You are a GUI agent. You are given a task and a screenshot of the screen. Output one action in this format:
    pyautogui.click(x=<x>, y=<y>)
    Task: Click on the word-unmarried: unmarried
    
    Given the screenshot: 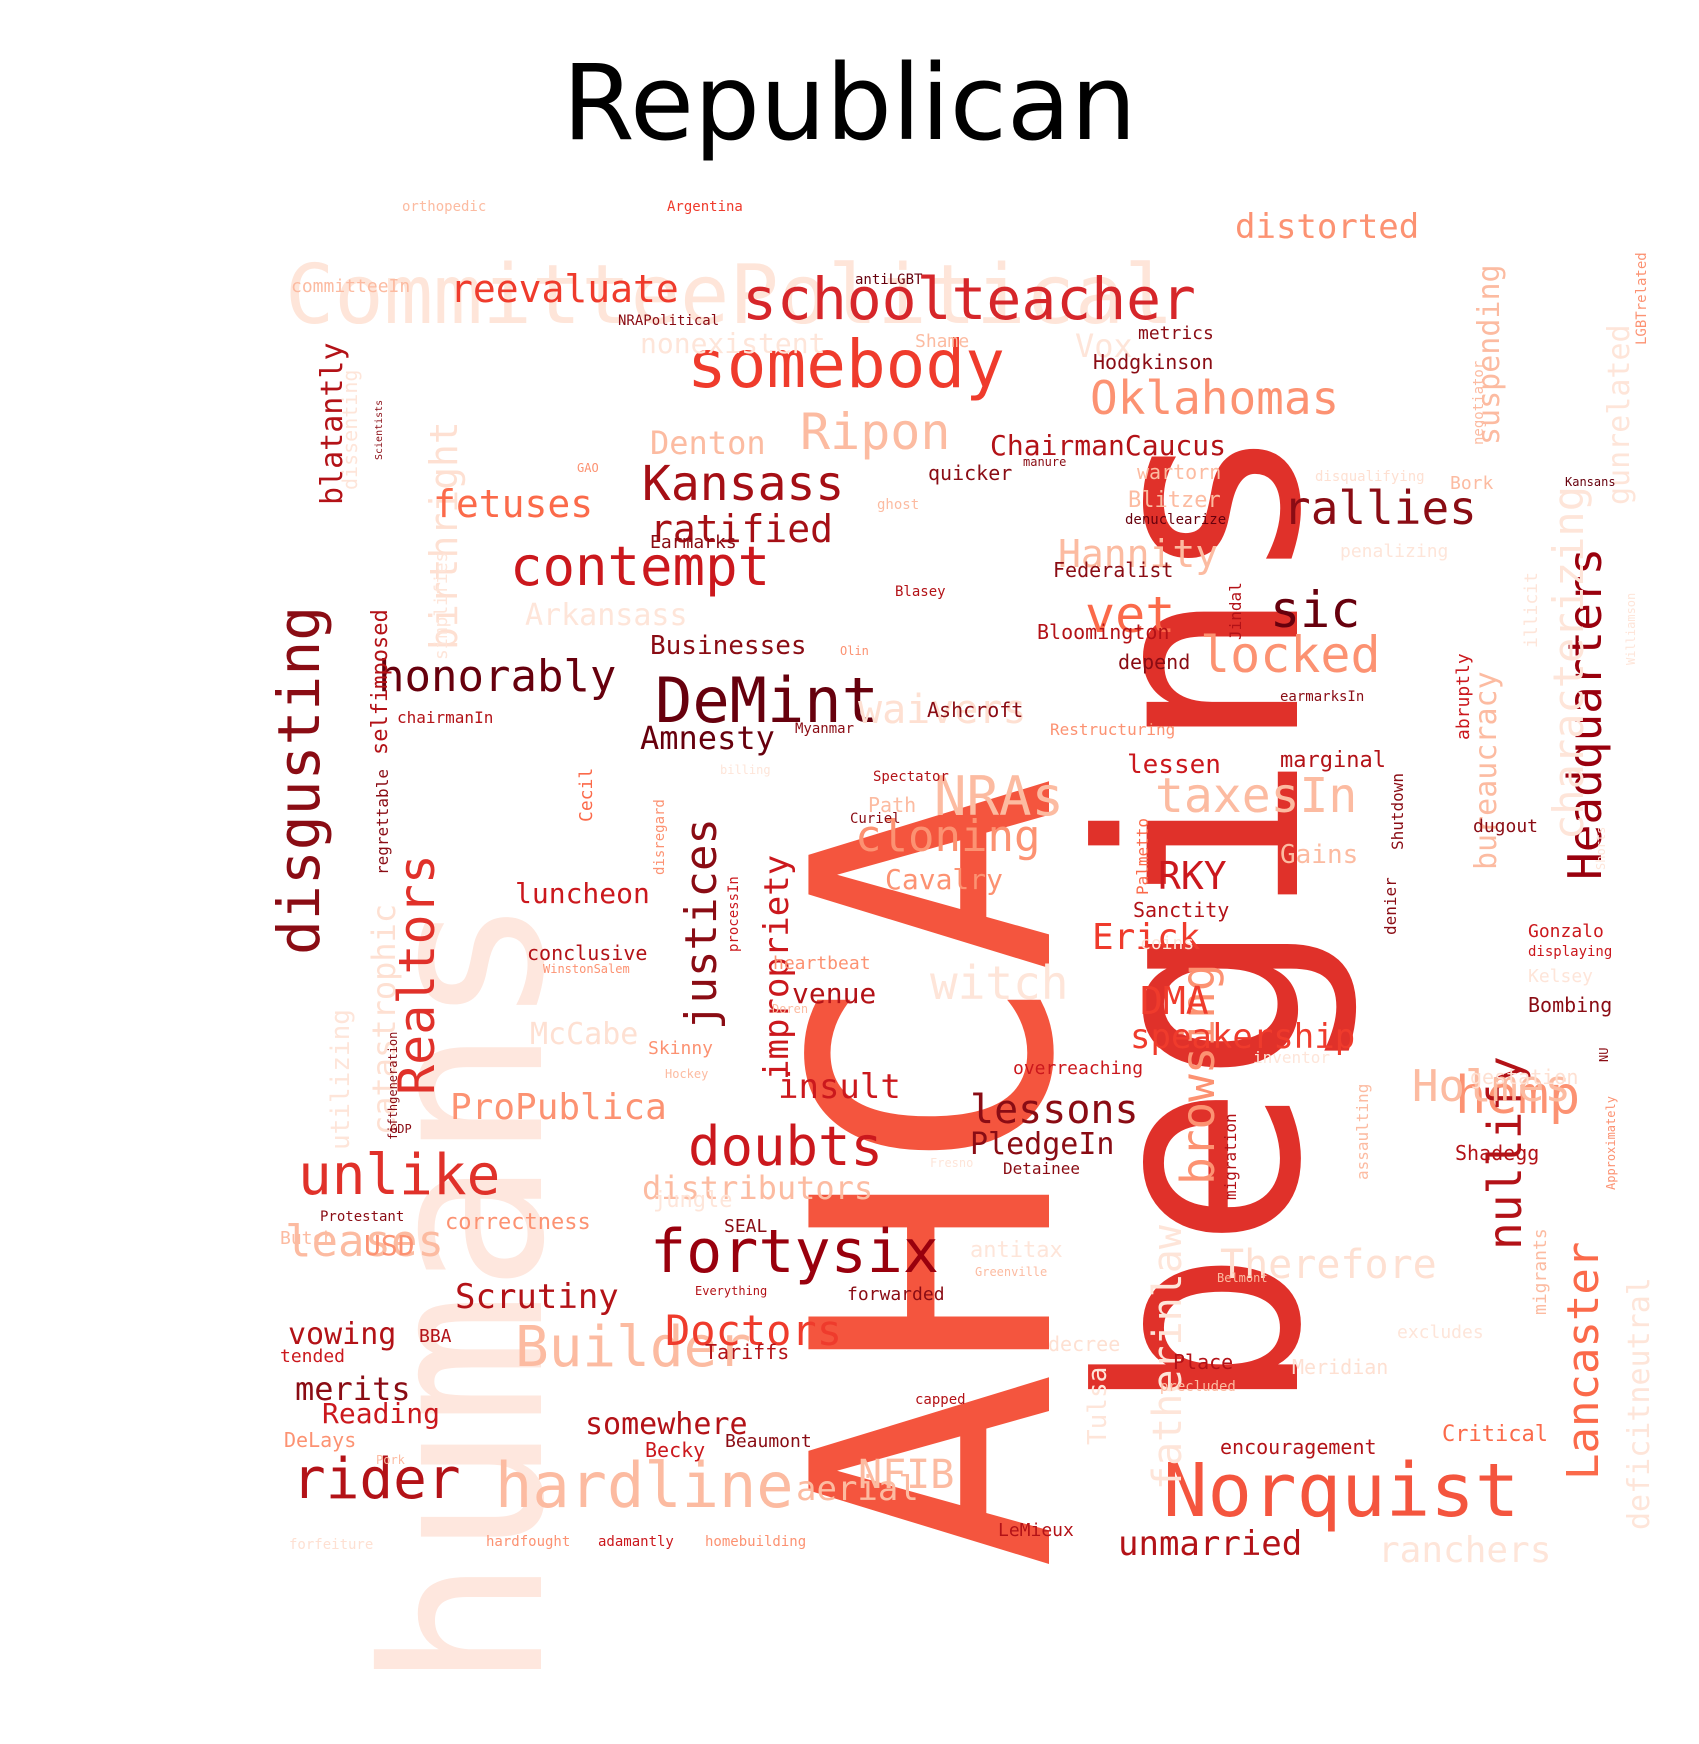 What is the action you would take?
    pyautogui.click(x=1210, y=1544)
    